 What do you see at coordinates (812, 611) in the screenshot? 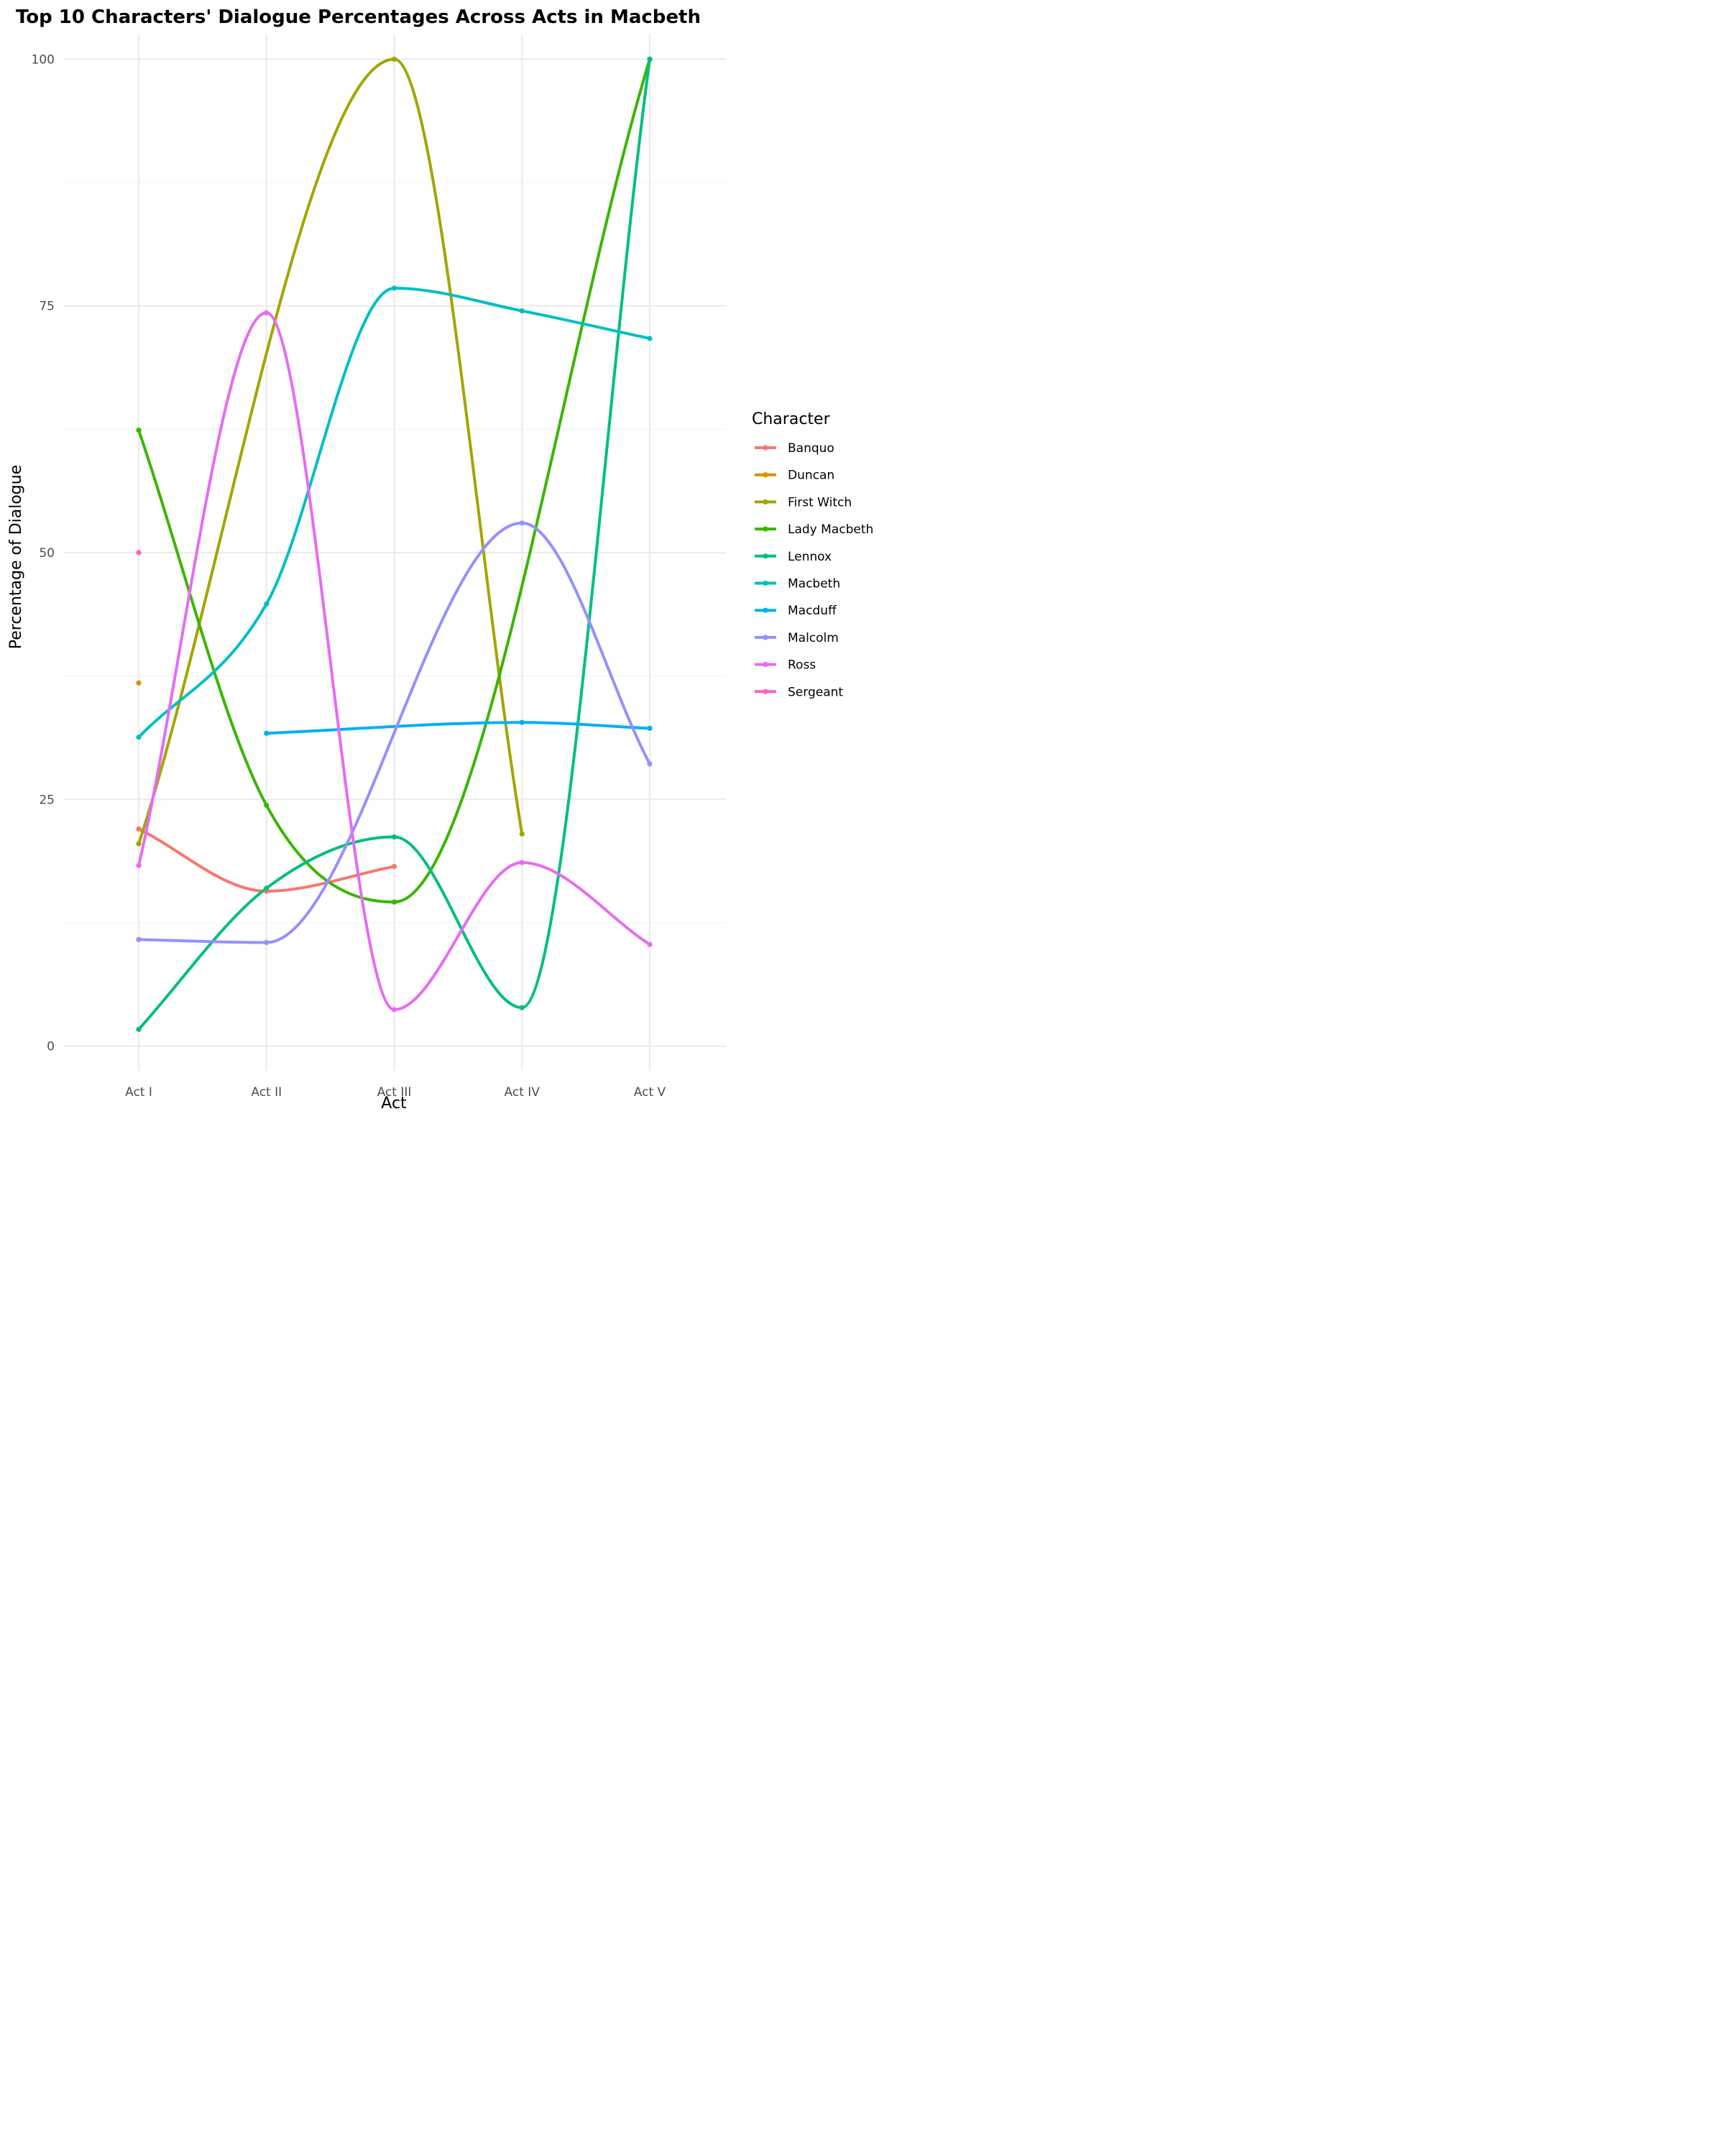
I see `legend-label: Macduff` at bounding box center [812, 611].